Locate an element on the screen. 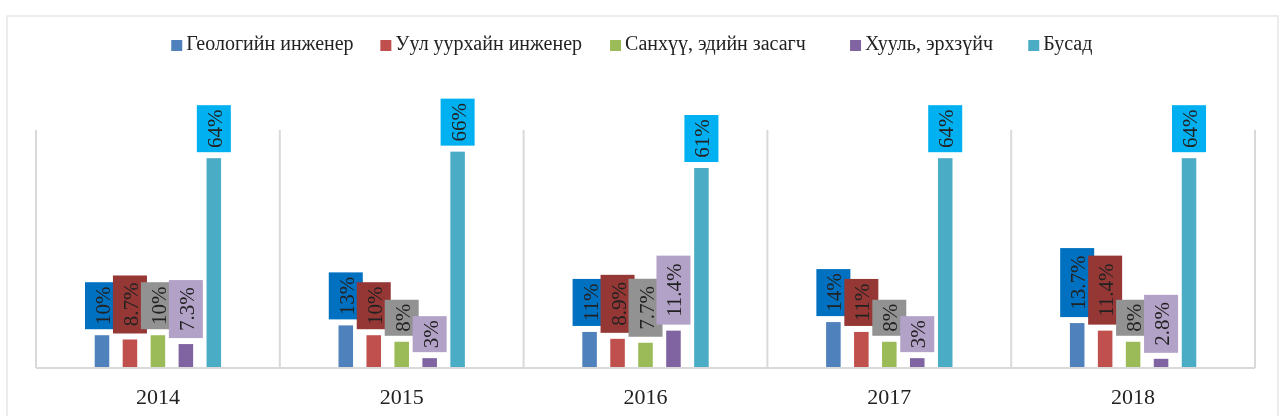 This screenshot has width=1285, height=416. x-tick-label: 2015 is located at coordinates (401, 396).